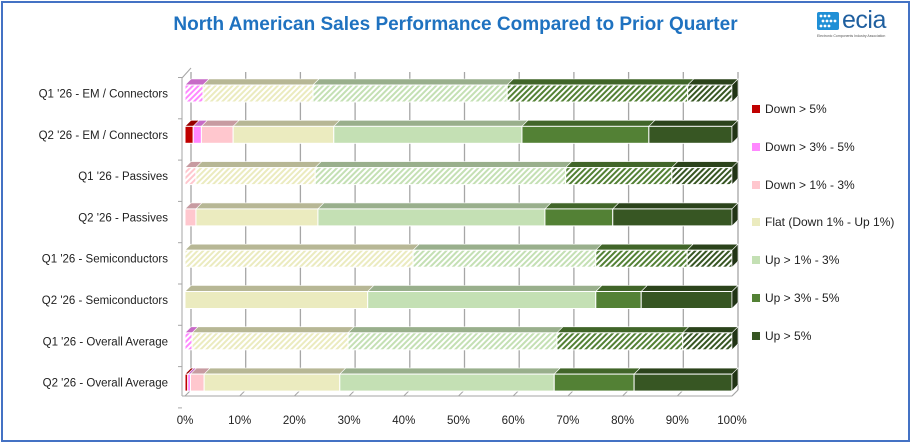 The width and height of the screenshot is (911, 443). Describe the element at coordinates (810, 147) in the screenshot. I see `legend-label: Down > 3% - 5%` at that location.